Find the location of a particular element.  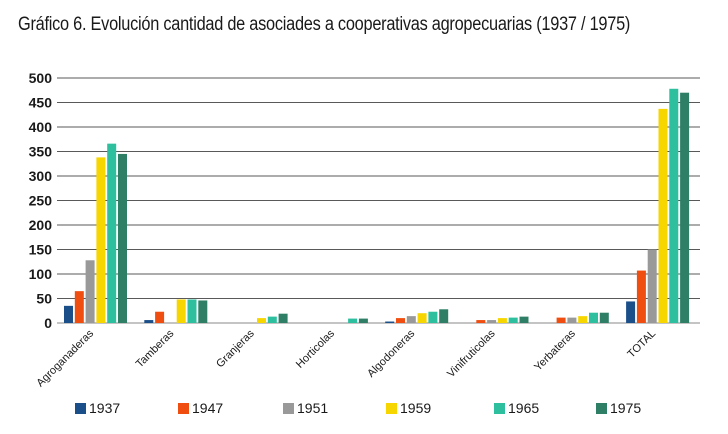

y-tick-label: 0 is located at coordinates (48, 323).